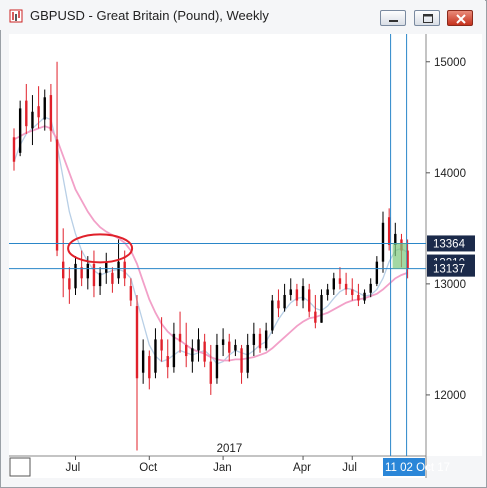 The height and width of the screenshot is (488, 487). Describe the element at coordinates (73, 468) in the screenshot. I see `x-tick-label: Jul` at that location.